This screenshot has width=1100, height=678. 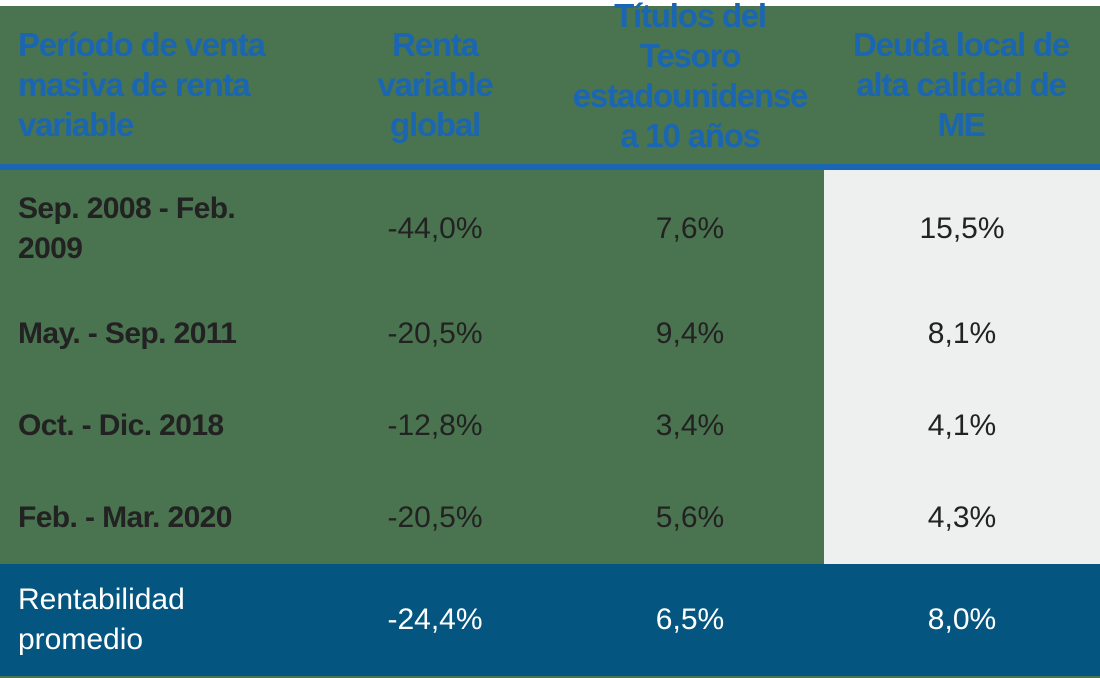 I want to click on period-cell: Feb. - Mar. 2020, so click(x=125, y=517).